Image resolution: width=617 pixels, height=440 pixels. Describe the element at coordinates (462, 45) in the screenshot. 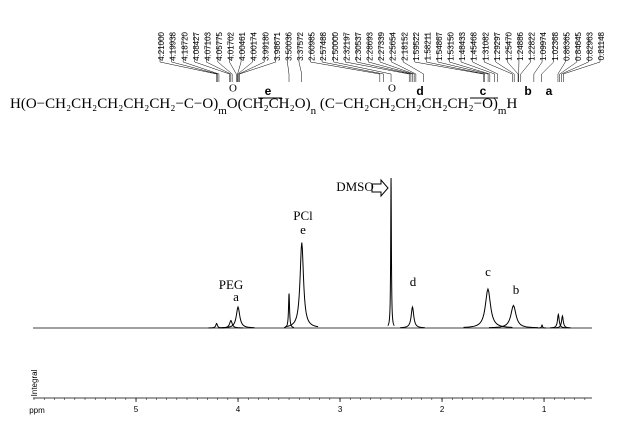

I see `peak-label: 1.48433` at that location.